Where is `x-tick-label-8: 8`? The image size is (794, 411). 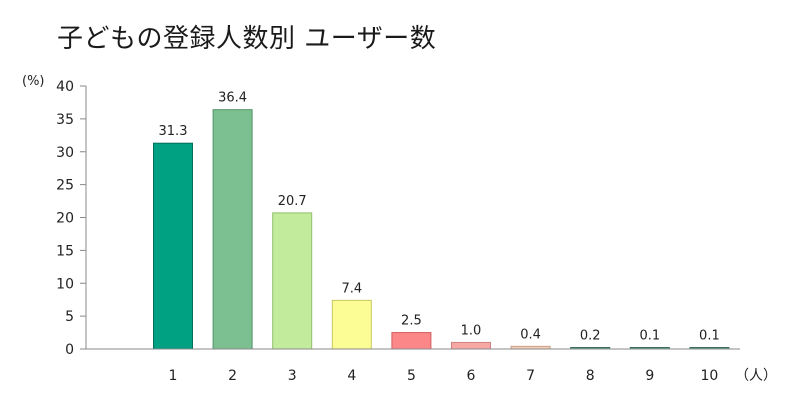 x-tick-label-8: 8 is located at coordinates (590, 376).